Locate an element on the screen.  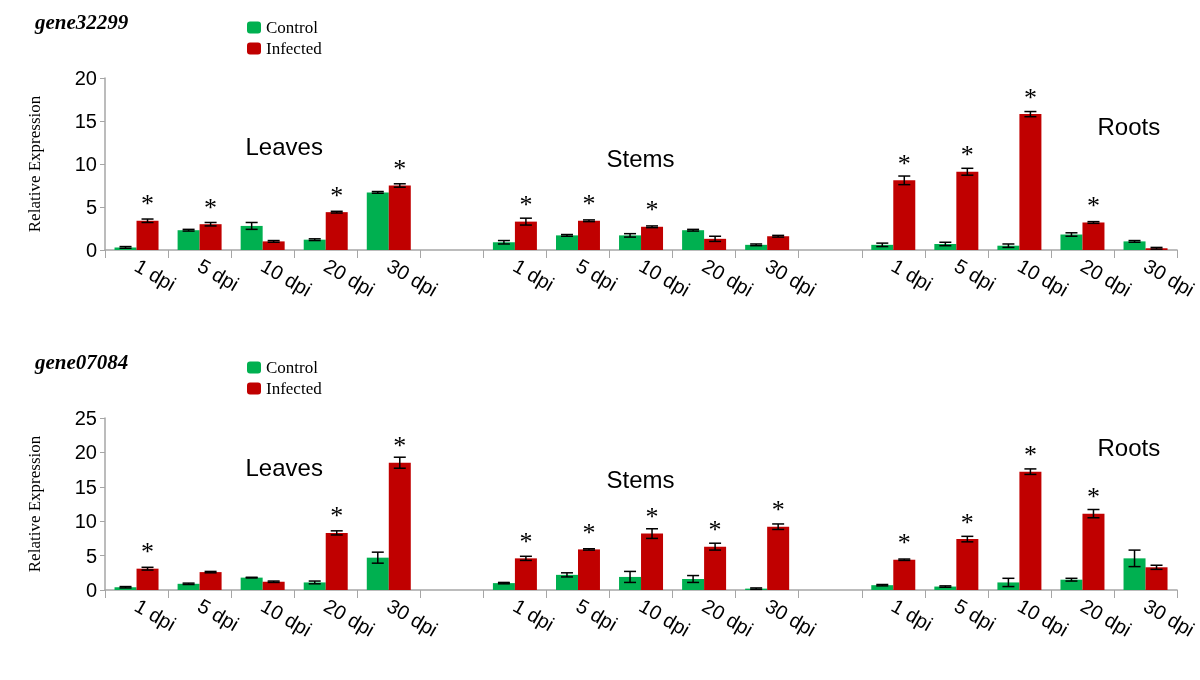
chart-title: gene07084 is located at coordinates (81, 361).